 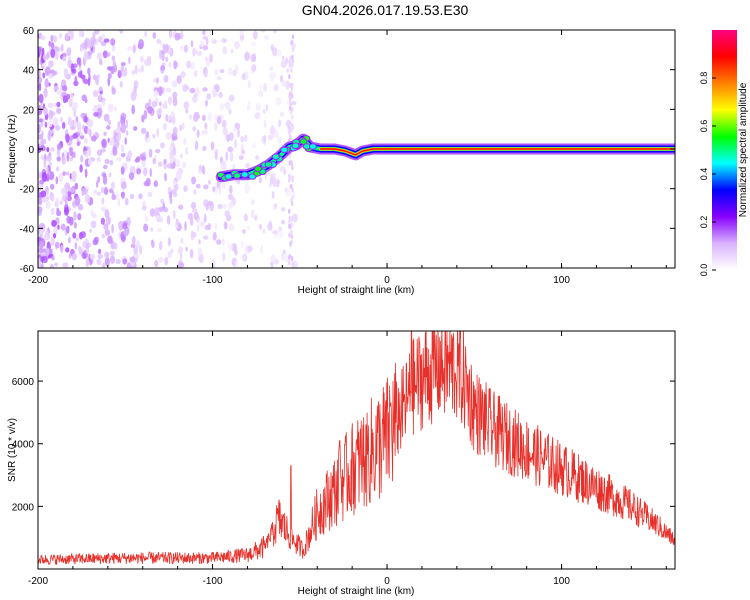 I want to click on y-tick-label: 2000, so click(x=23, y=507).